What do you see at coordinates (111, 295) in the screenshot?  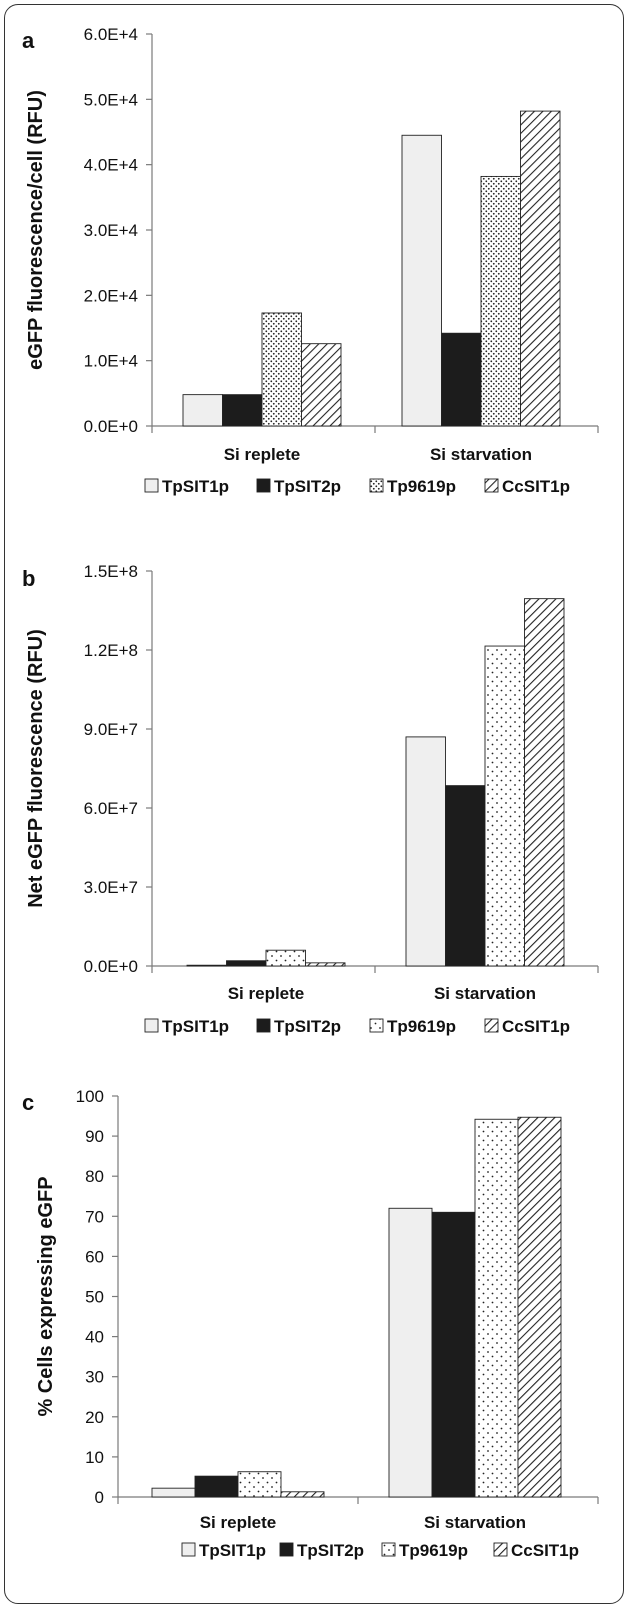 I see `y-tick-label: 2.0E+4` at bounding box center [111, 295].